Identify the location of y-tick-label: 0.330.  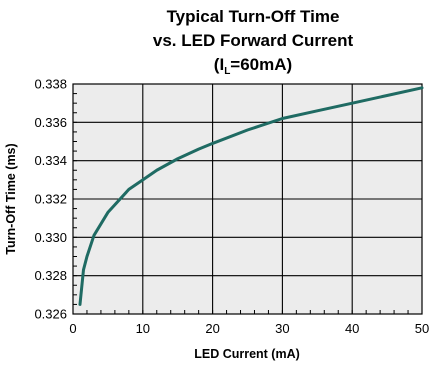
(50, 237).